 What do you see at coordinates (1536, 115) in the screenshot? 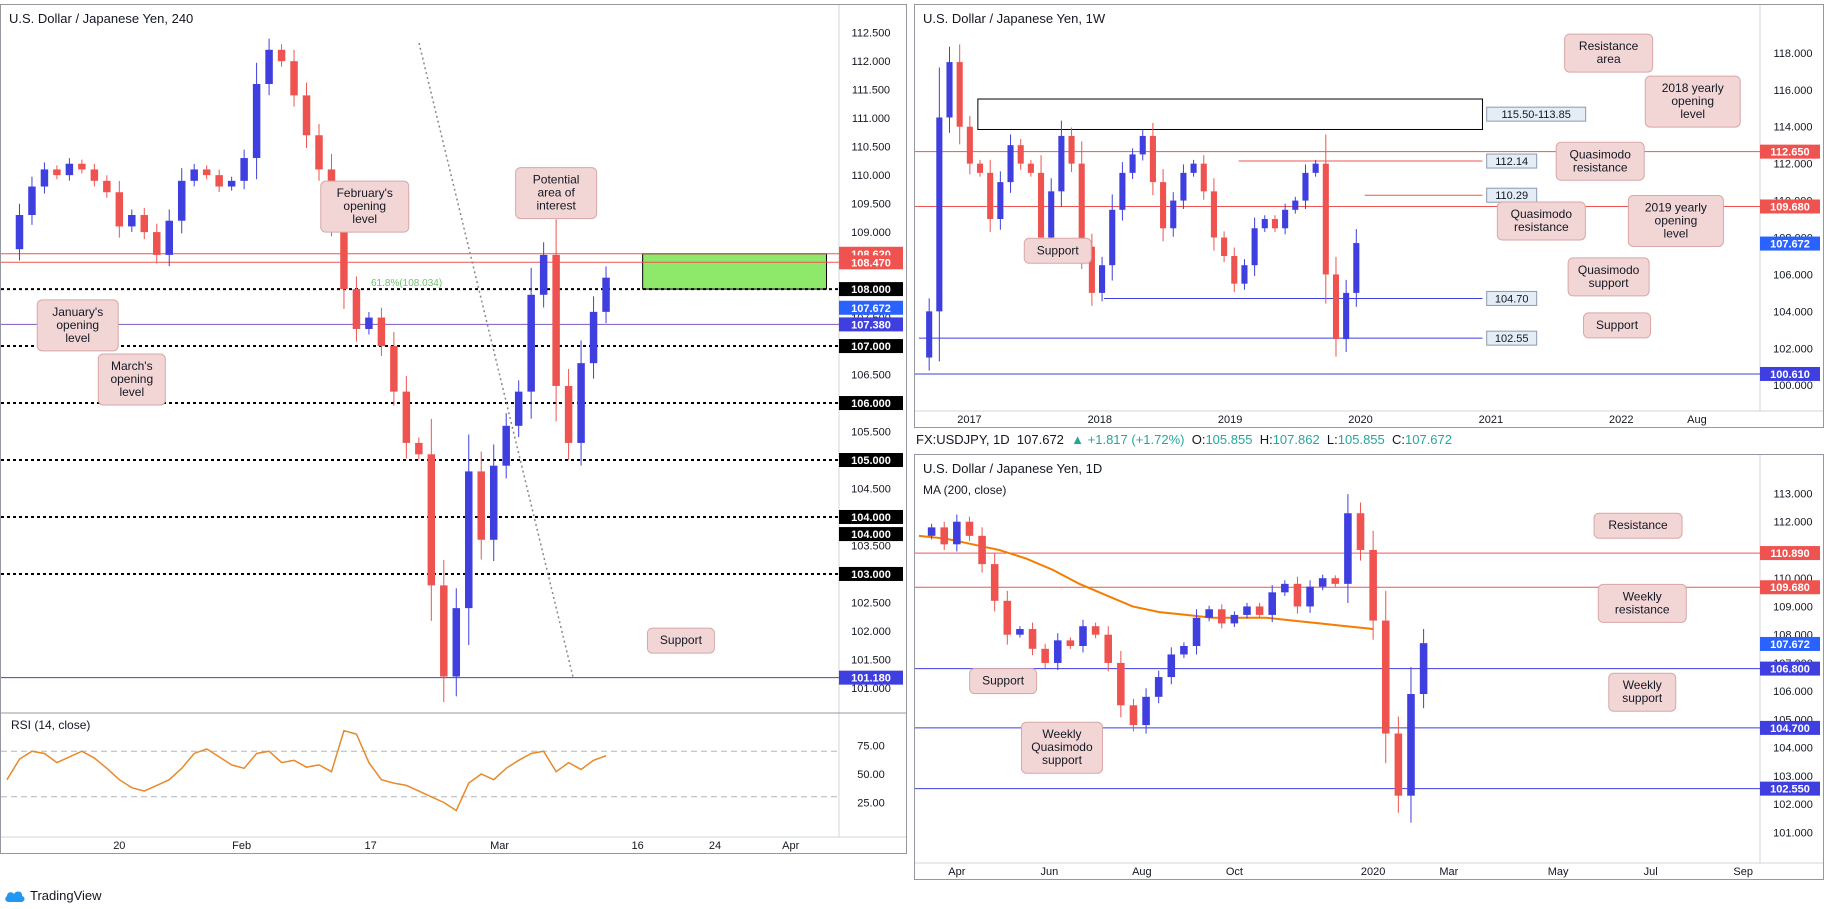
I see `w1-level-tag-text: 115.50-113.85` at bounding box center [1536, 115].